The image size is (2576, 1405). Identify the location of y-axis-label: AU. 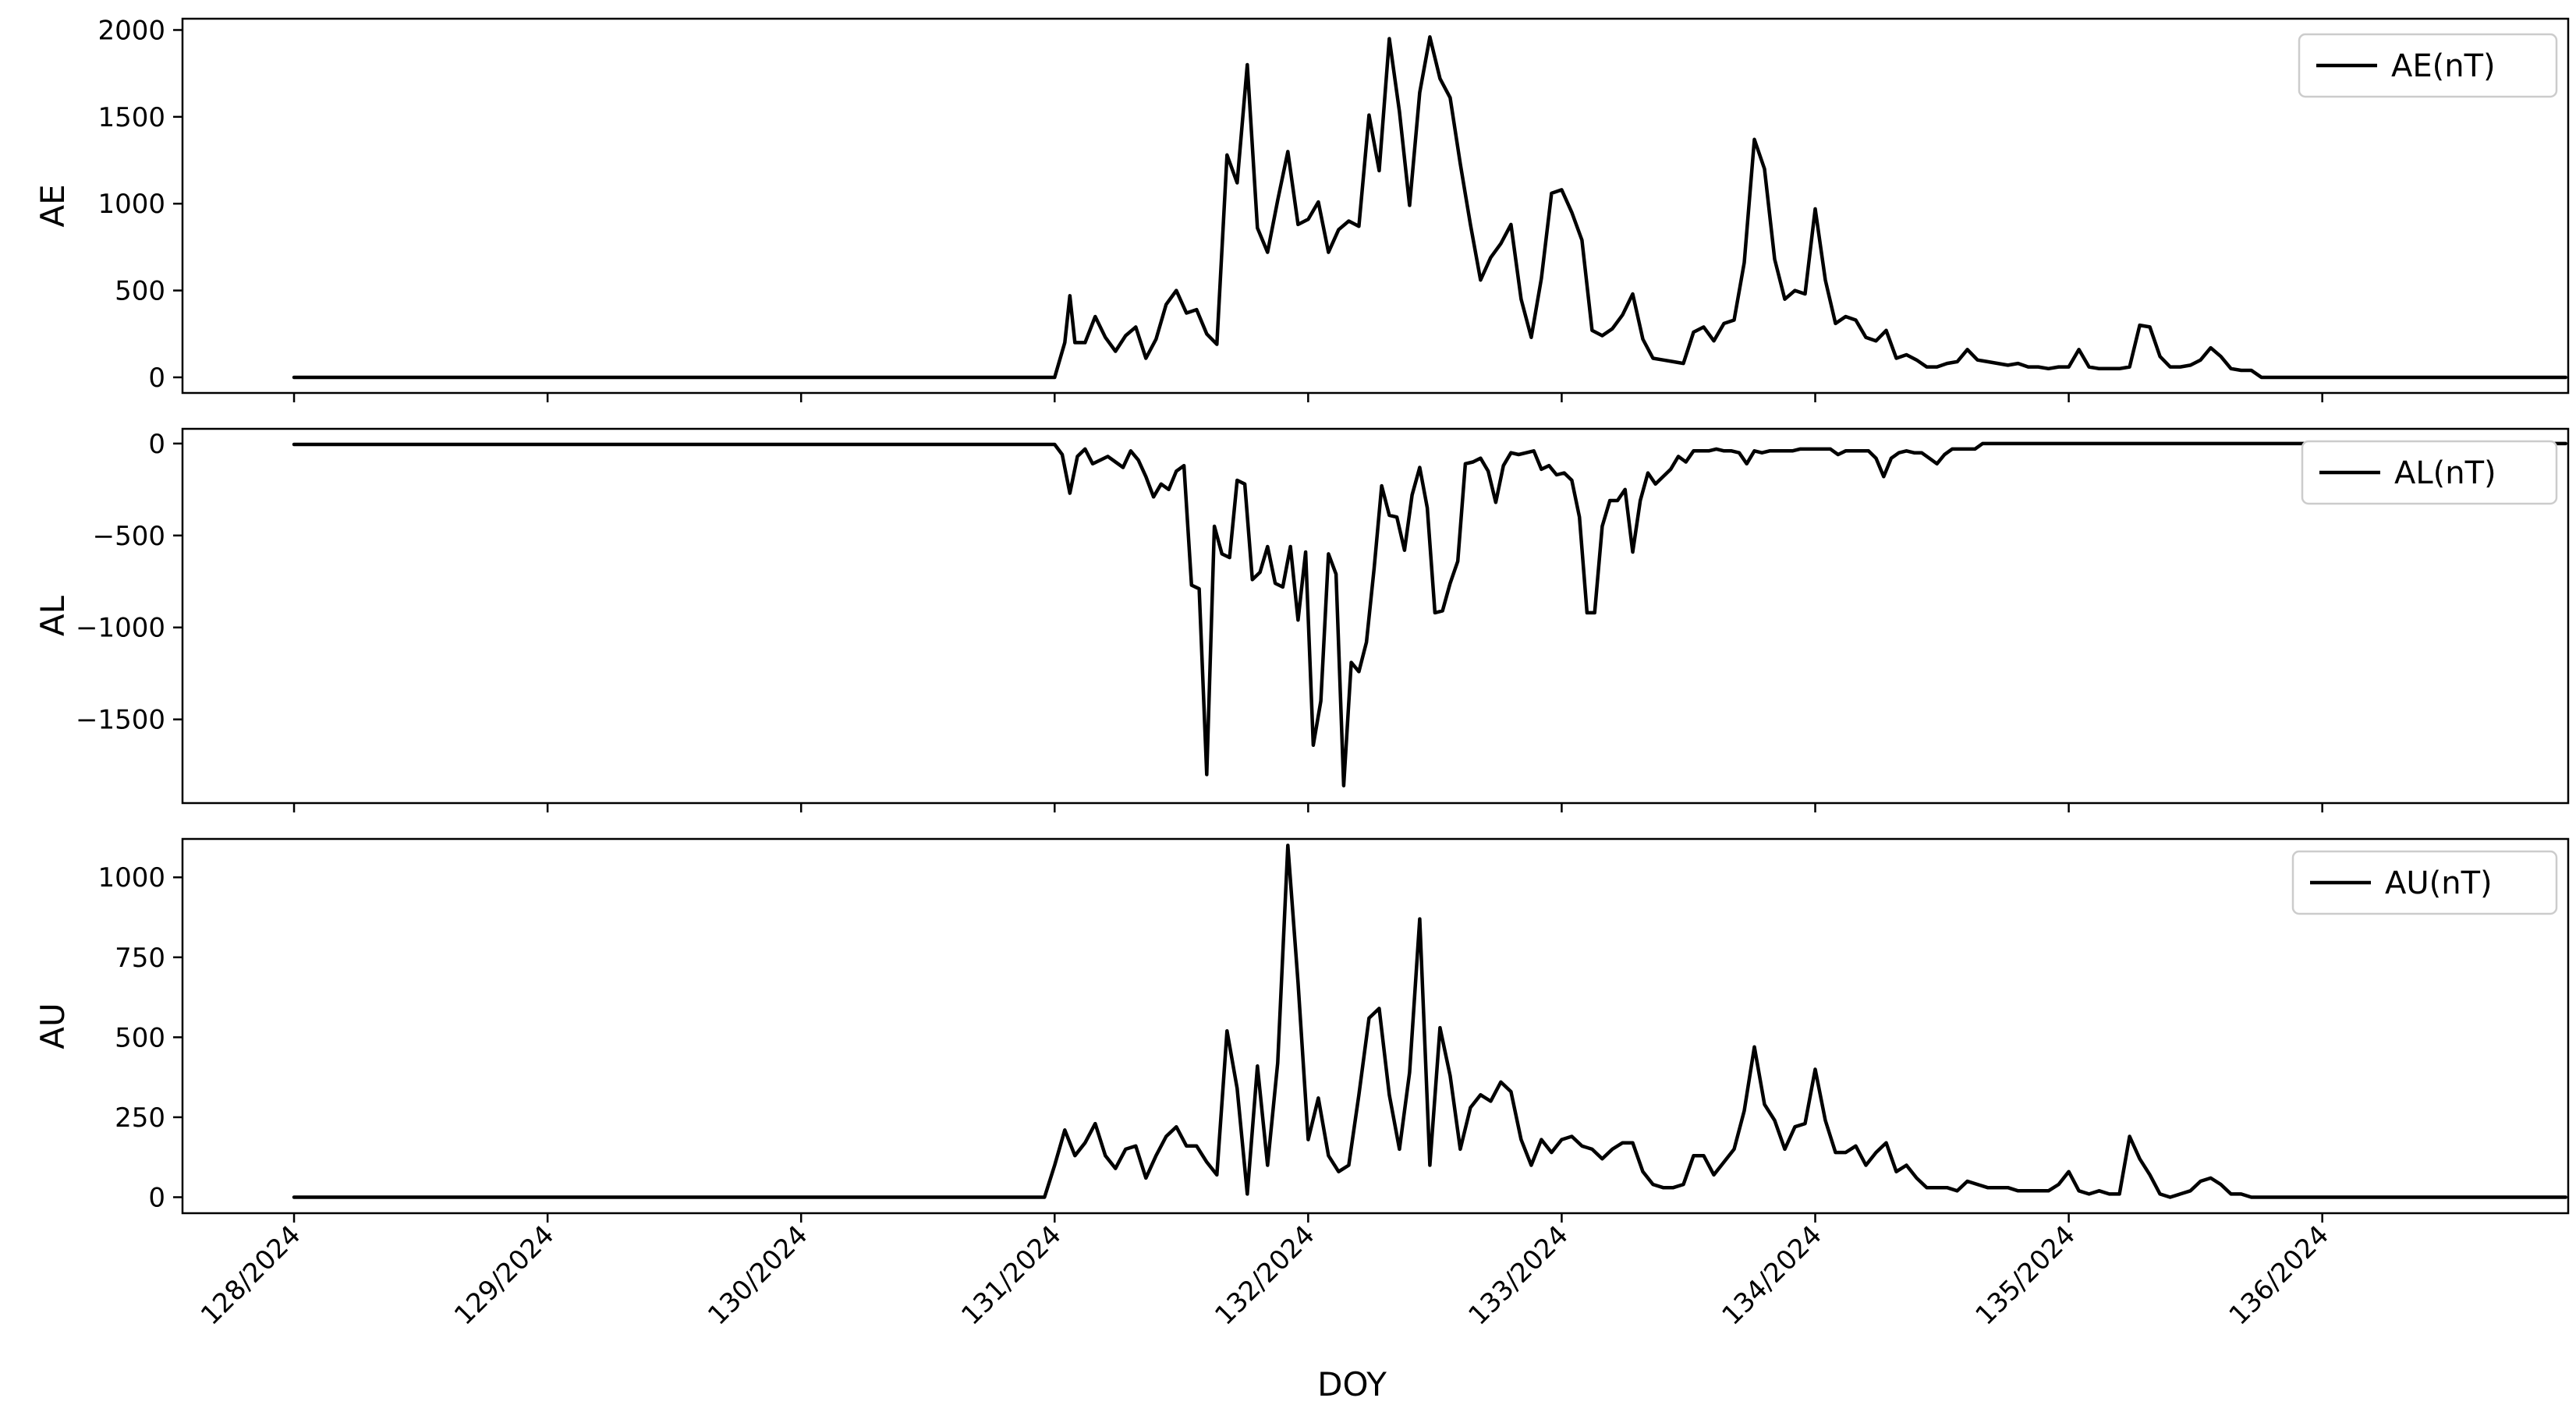
(53, 1026).